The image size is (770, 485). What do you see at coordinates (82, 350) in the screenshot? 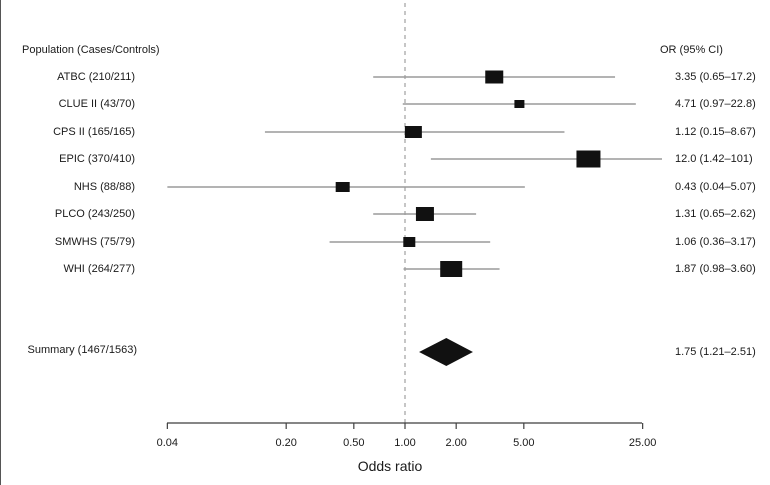
I see `summary-label: Summary (1467/1563)` at bounding box center [82, 350].